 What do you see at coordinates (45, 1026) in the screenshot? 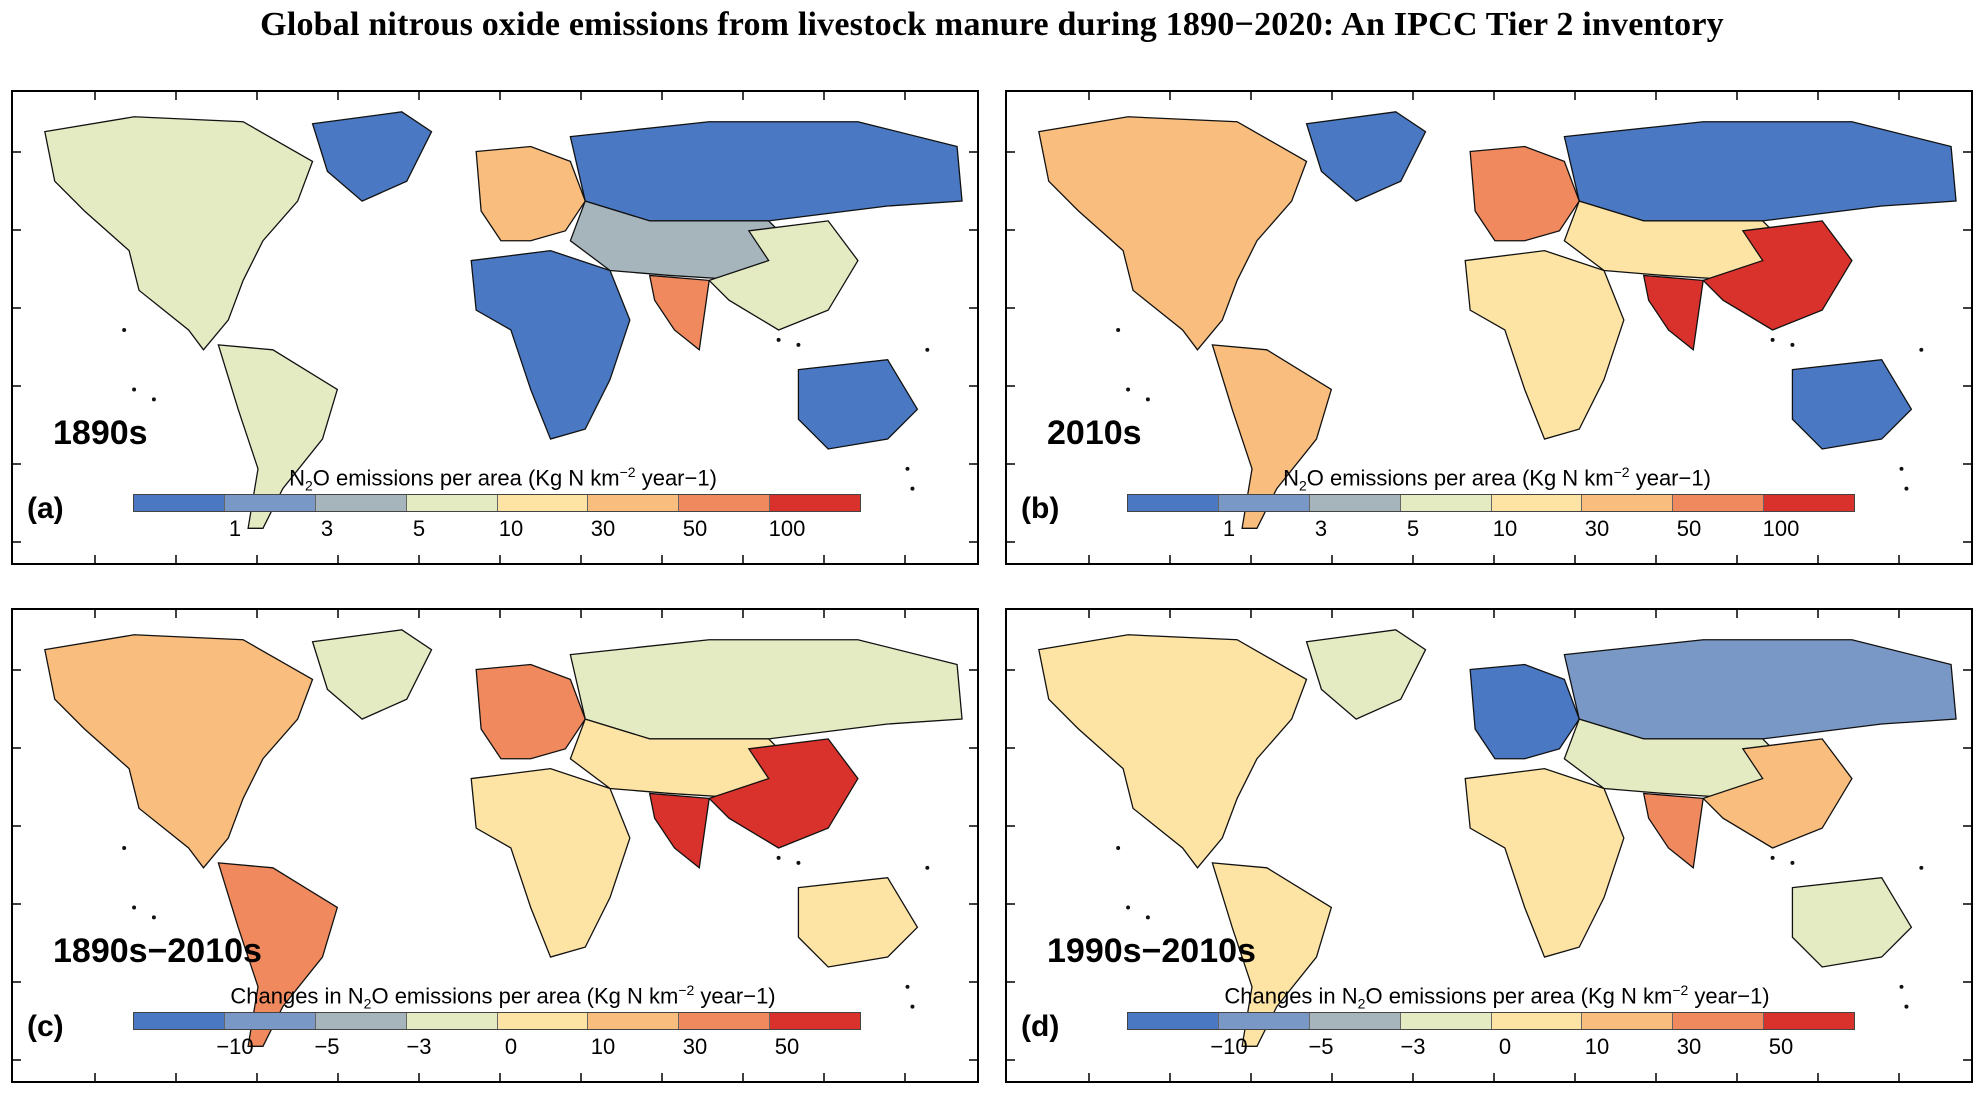
I see `panel-letter: (c)` at bounding box center [45, 1026].